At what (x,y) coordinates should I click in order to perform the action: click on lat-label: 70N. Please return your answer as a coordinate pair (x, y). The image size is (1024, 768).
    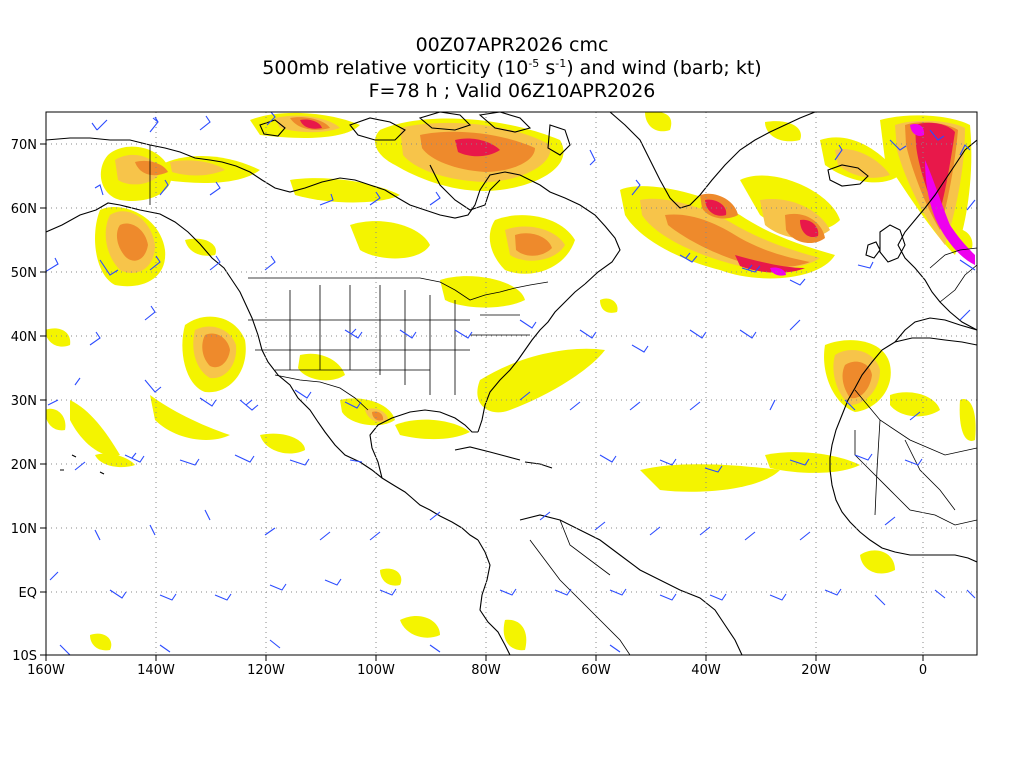
    Looking at the image, I should click on (24, 145).